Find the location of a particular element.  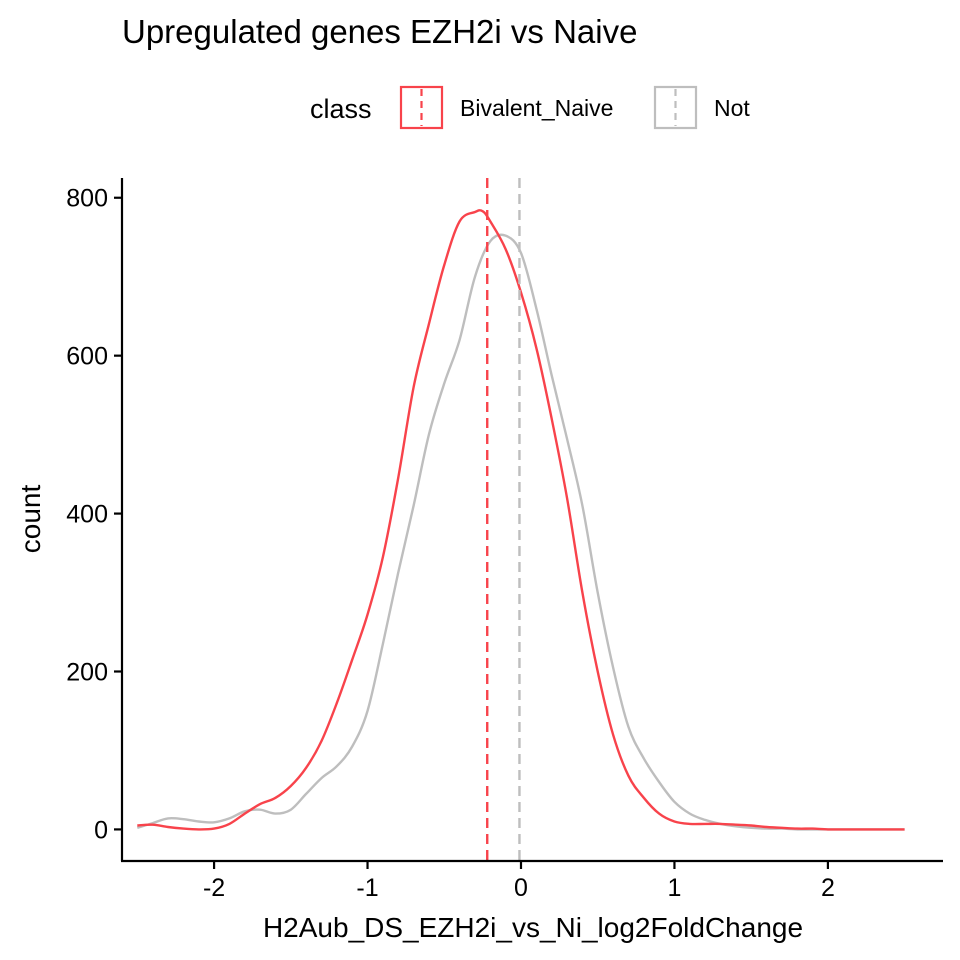

y-axis-ticks: 0 200 400 600 800 is located at coordinates (94, 514).